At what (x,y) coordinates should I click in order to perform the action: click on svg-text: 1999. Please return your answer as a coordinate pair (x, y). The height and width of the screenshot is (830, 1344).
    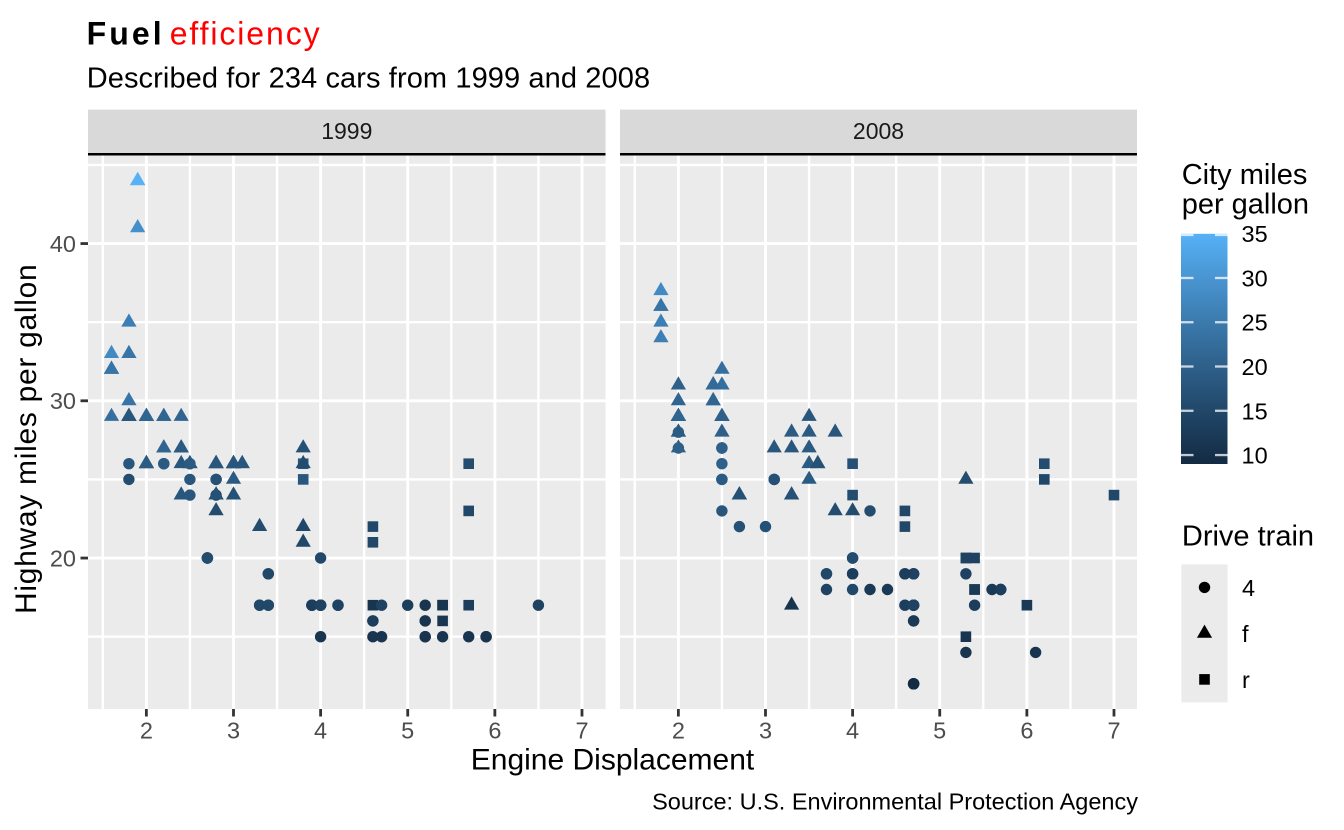
    Looking at the image, I should click on (346, 131).